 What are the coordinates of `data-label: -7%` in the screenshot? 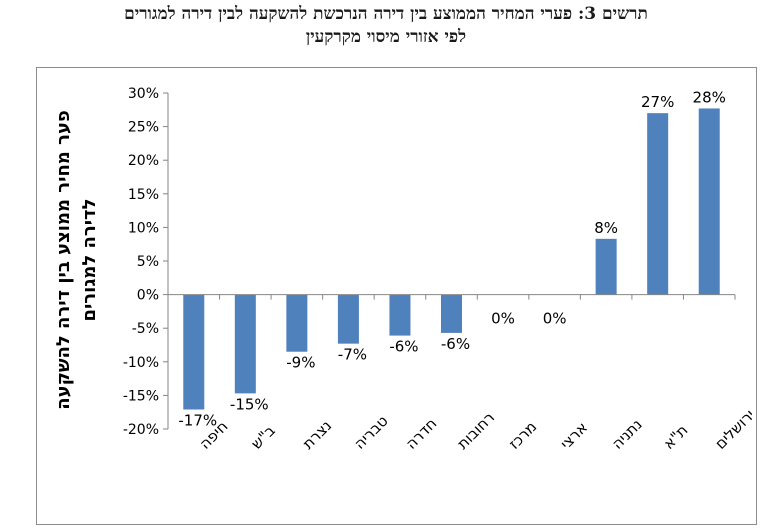 It's located at (352, 355).